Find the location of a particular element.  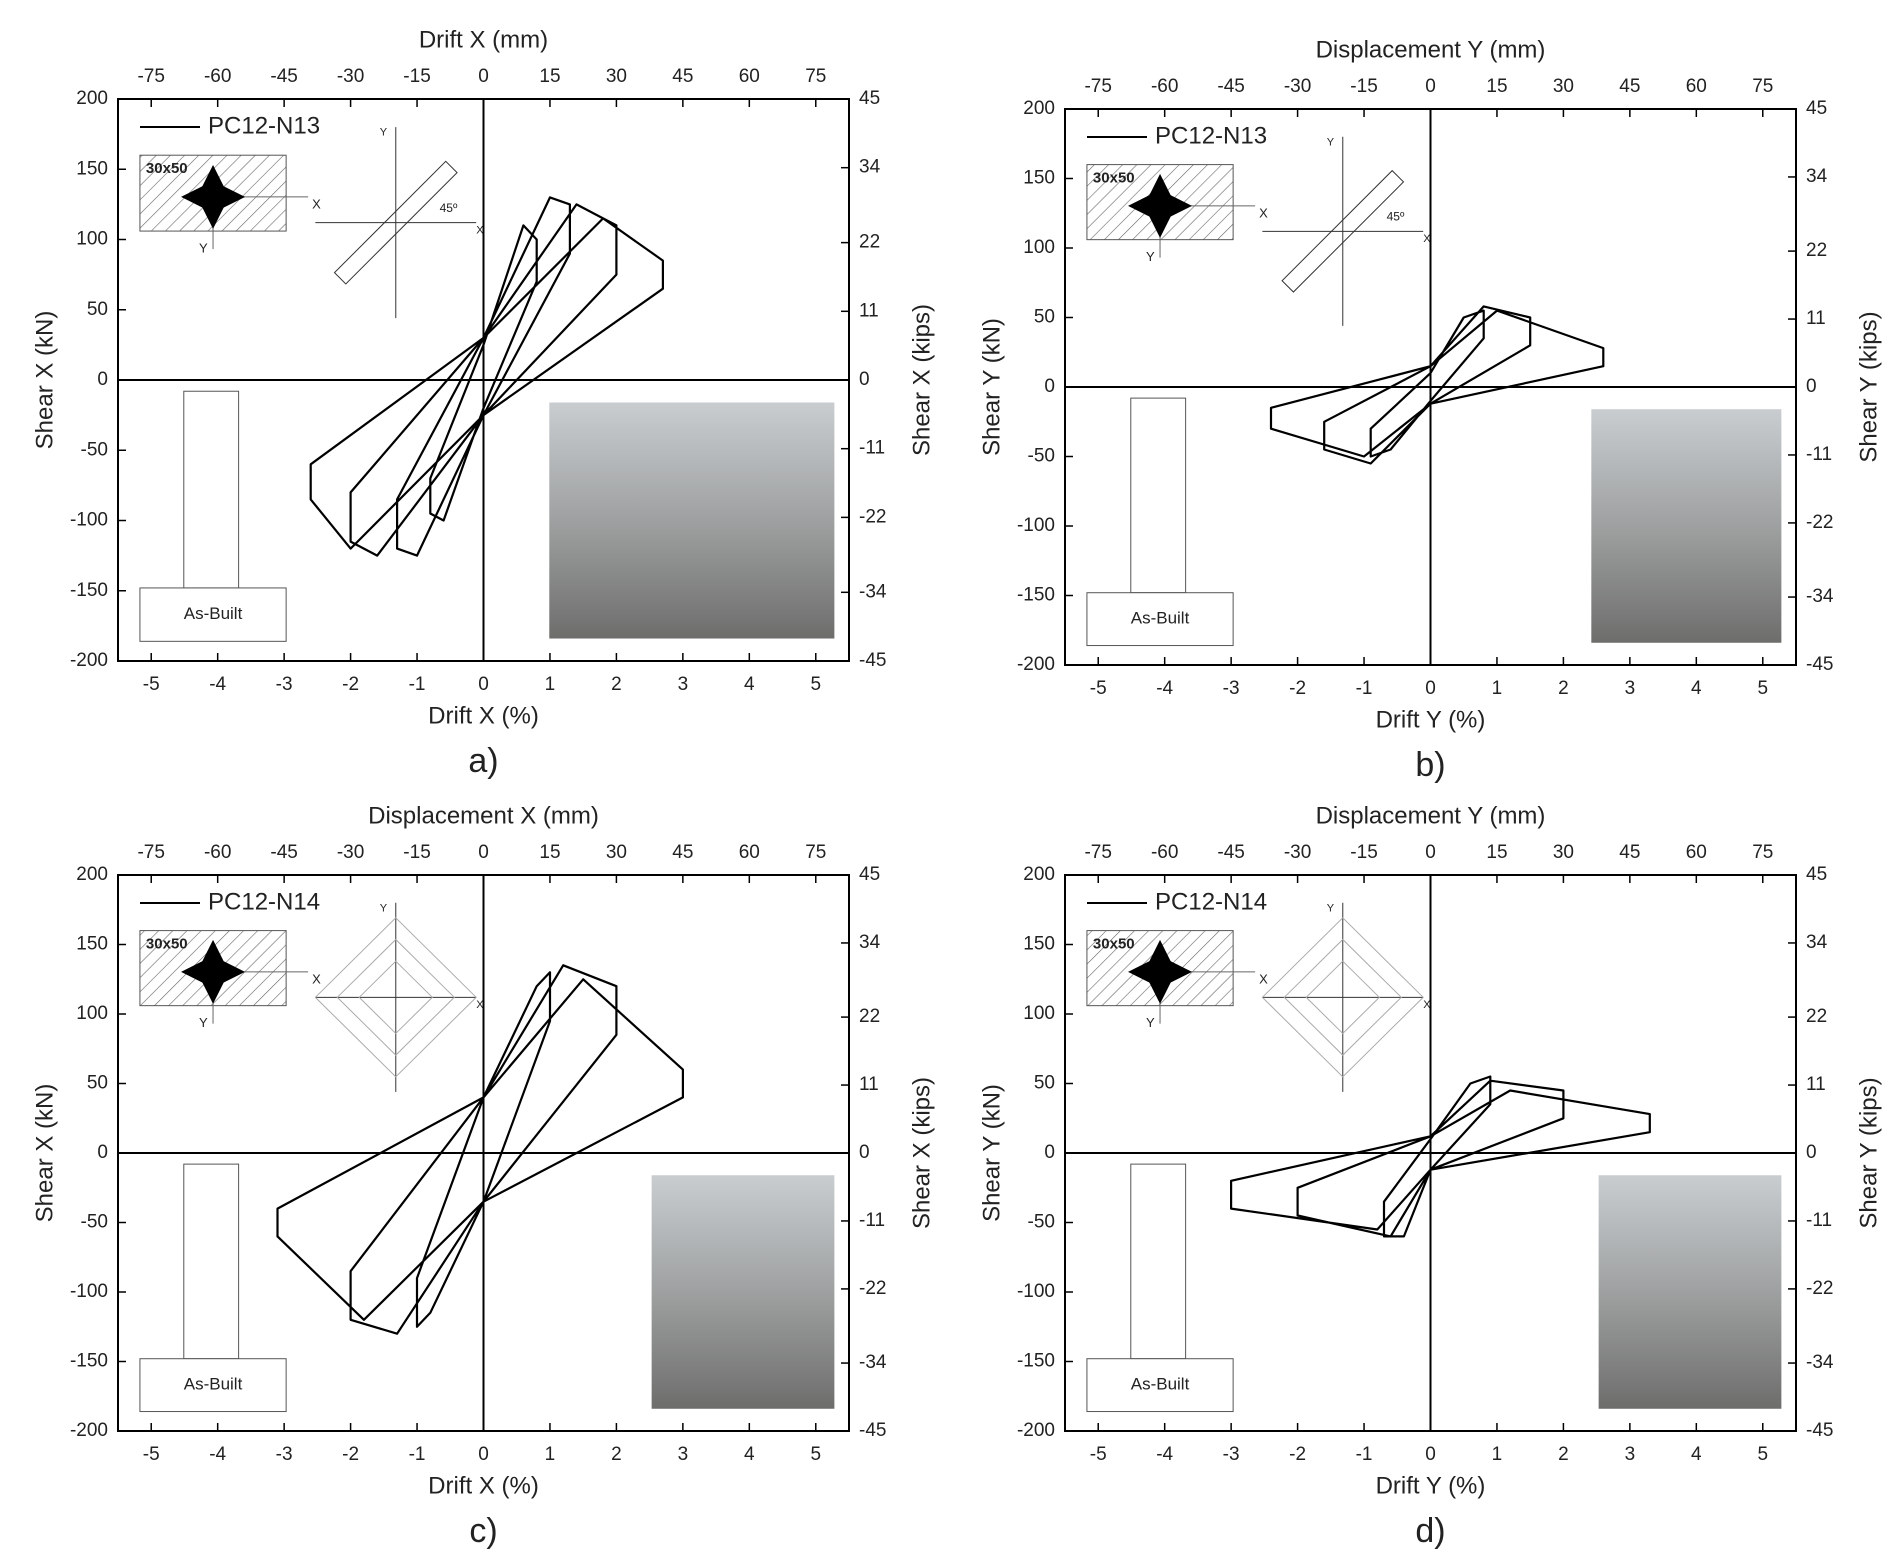

x2-axis-title: Displacement X (mm) is located at coordinates (483, 815).